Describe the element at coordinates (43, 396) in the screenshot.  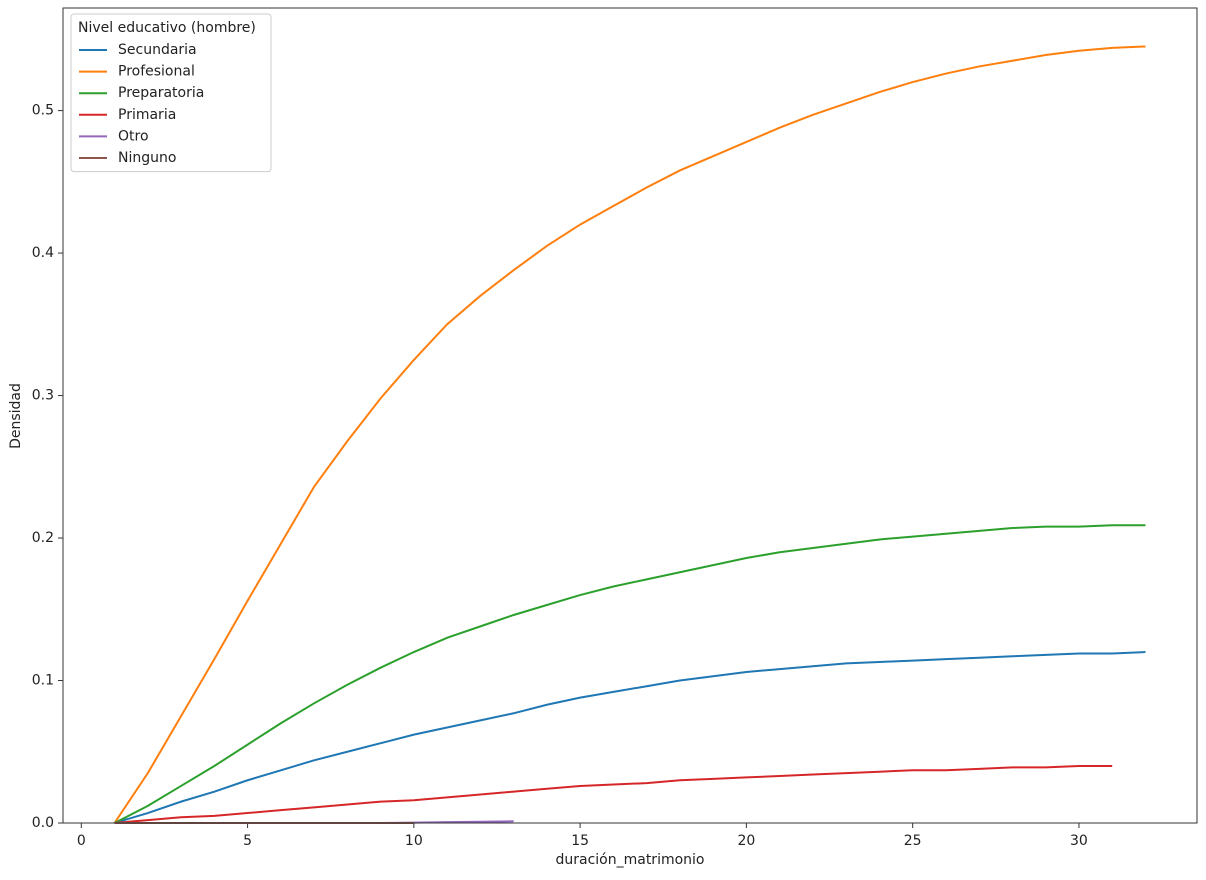
I see `y-tick-label: 0.3` at that location.